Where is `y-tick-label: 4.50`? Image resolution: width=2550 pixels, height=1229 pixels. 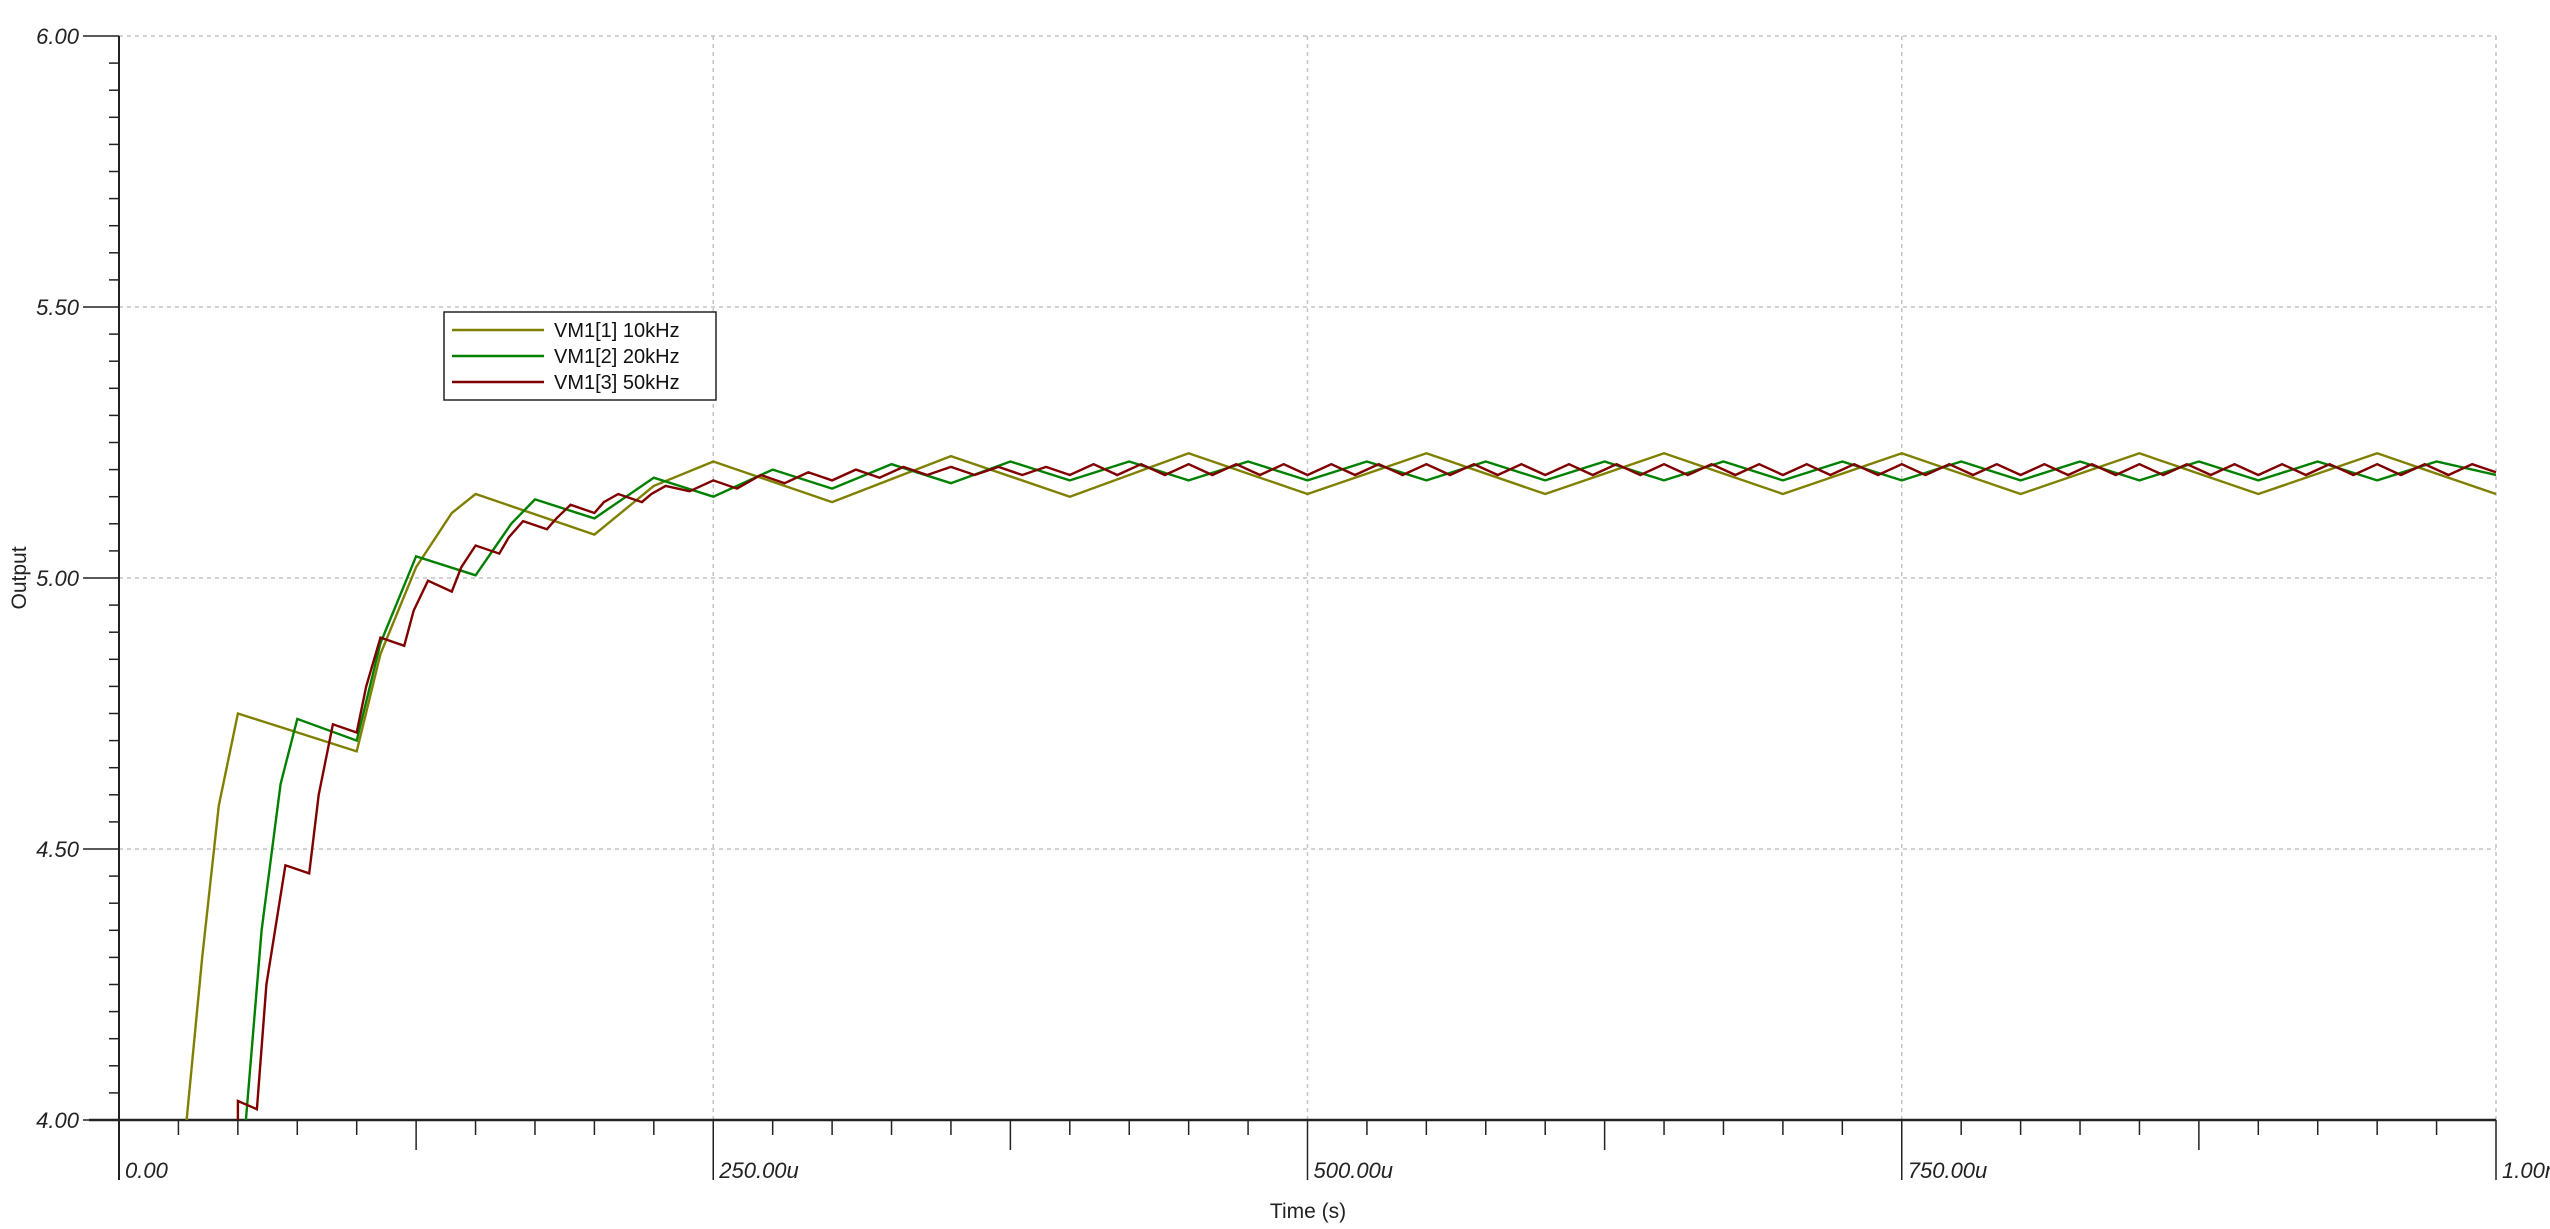 y-tick-label: 4.50 is located at coordinates (58, 849).